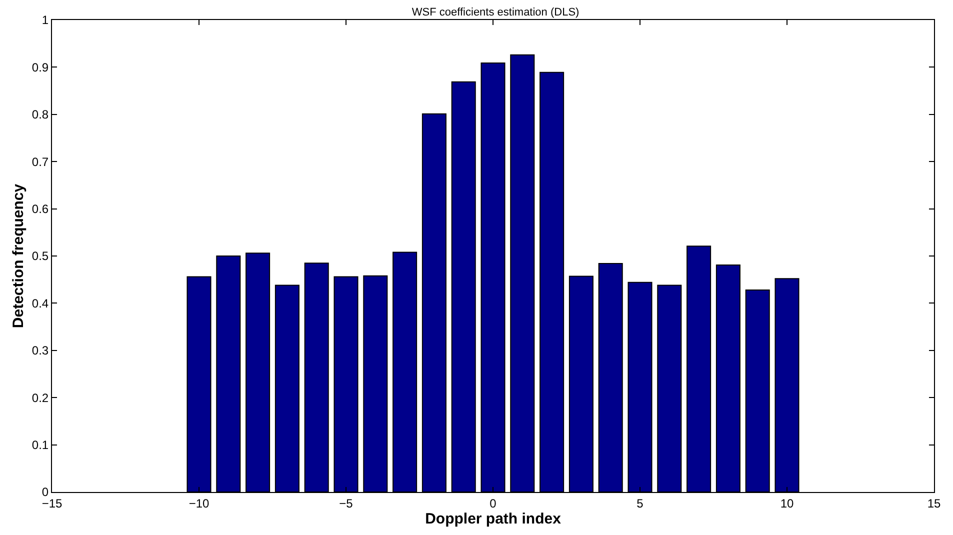 This screenshot has width=953, height=535. I want to click on y-tick-label: 0.7, so click(40, 161).